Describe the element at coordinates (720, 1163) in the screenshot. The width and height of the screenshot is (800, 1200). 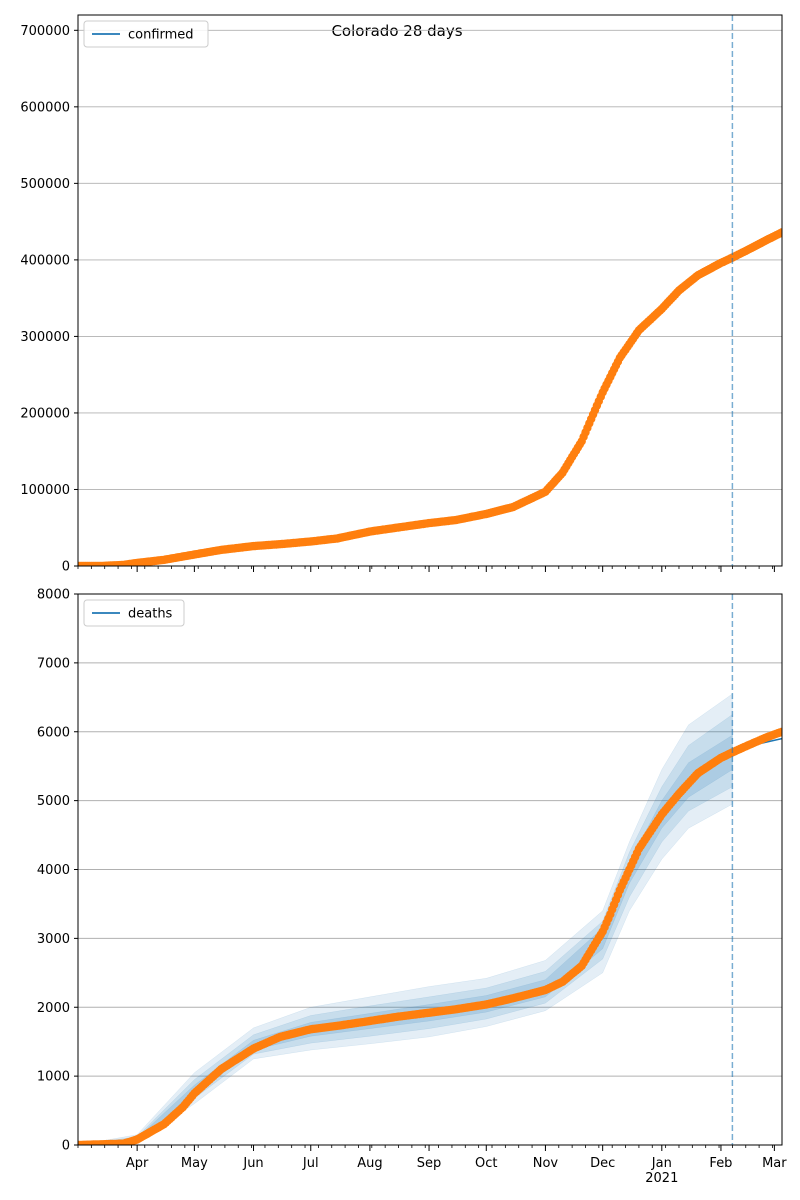
I see `deaths-xtick-label: Feb` at that location.